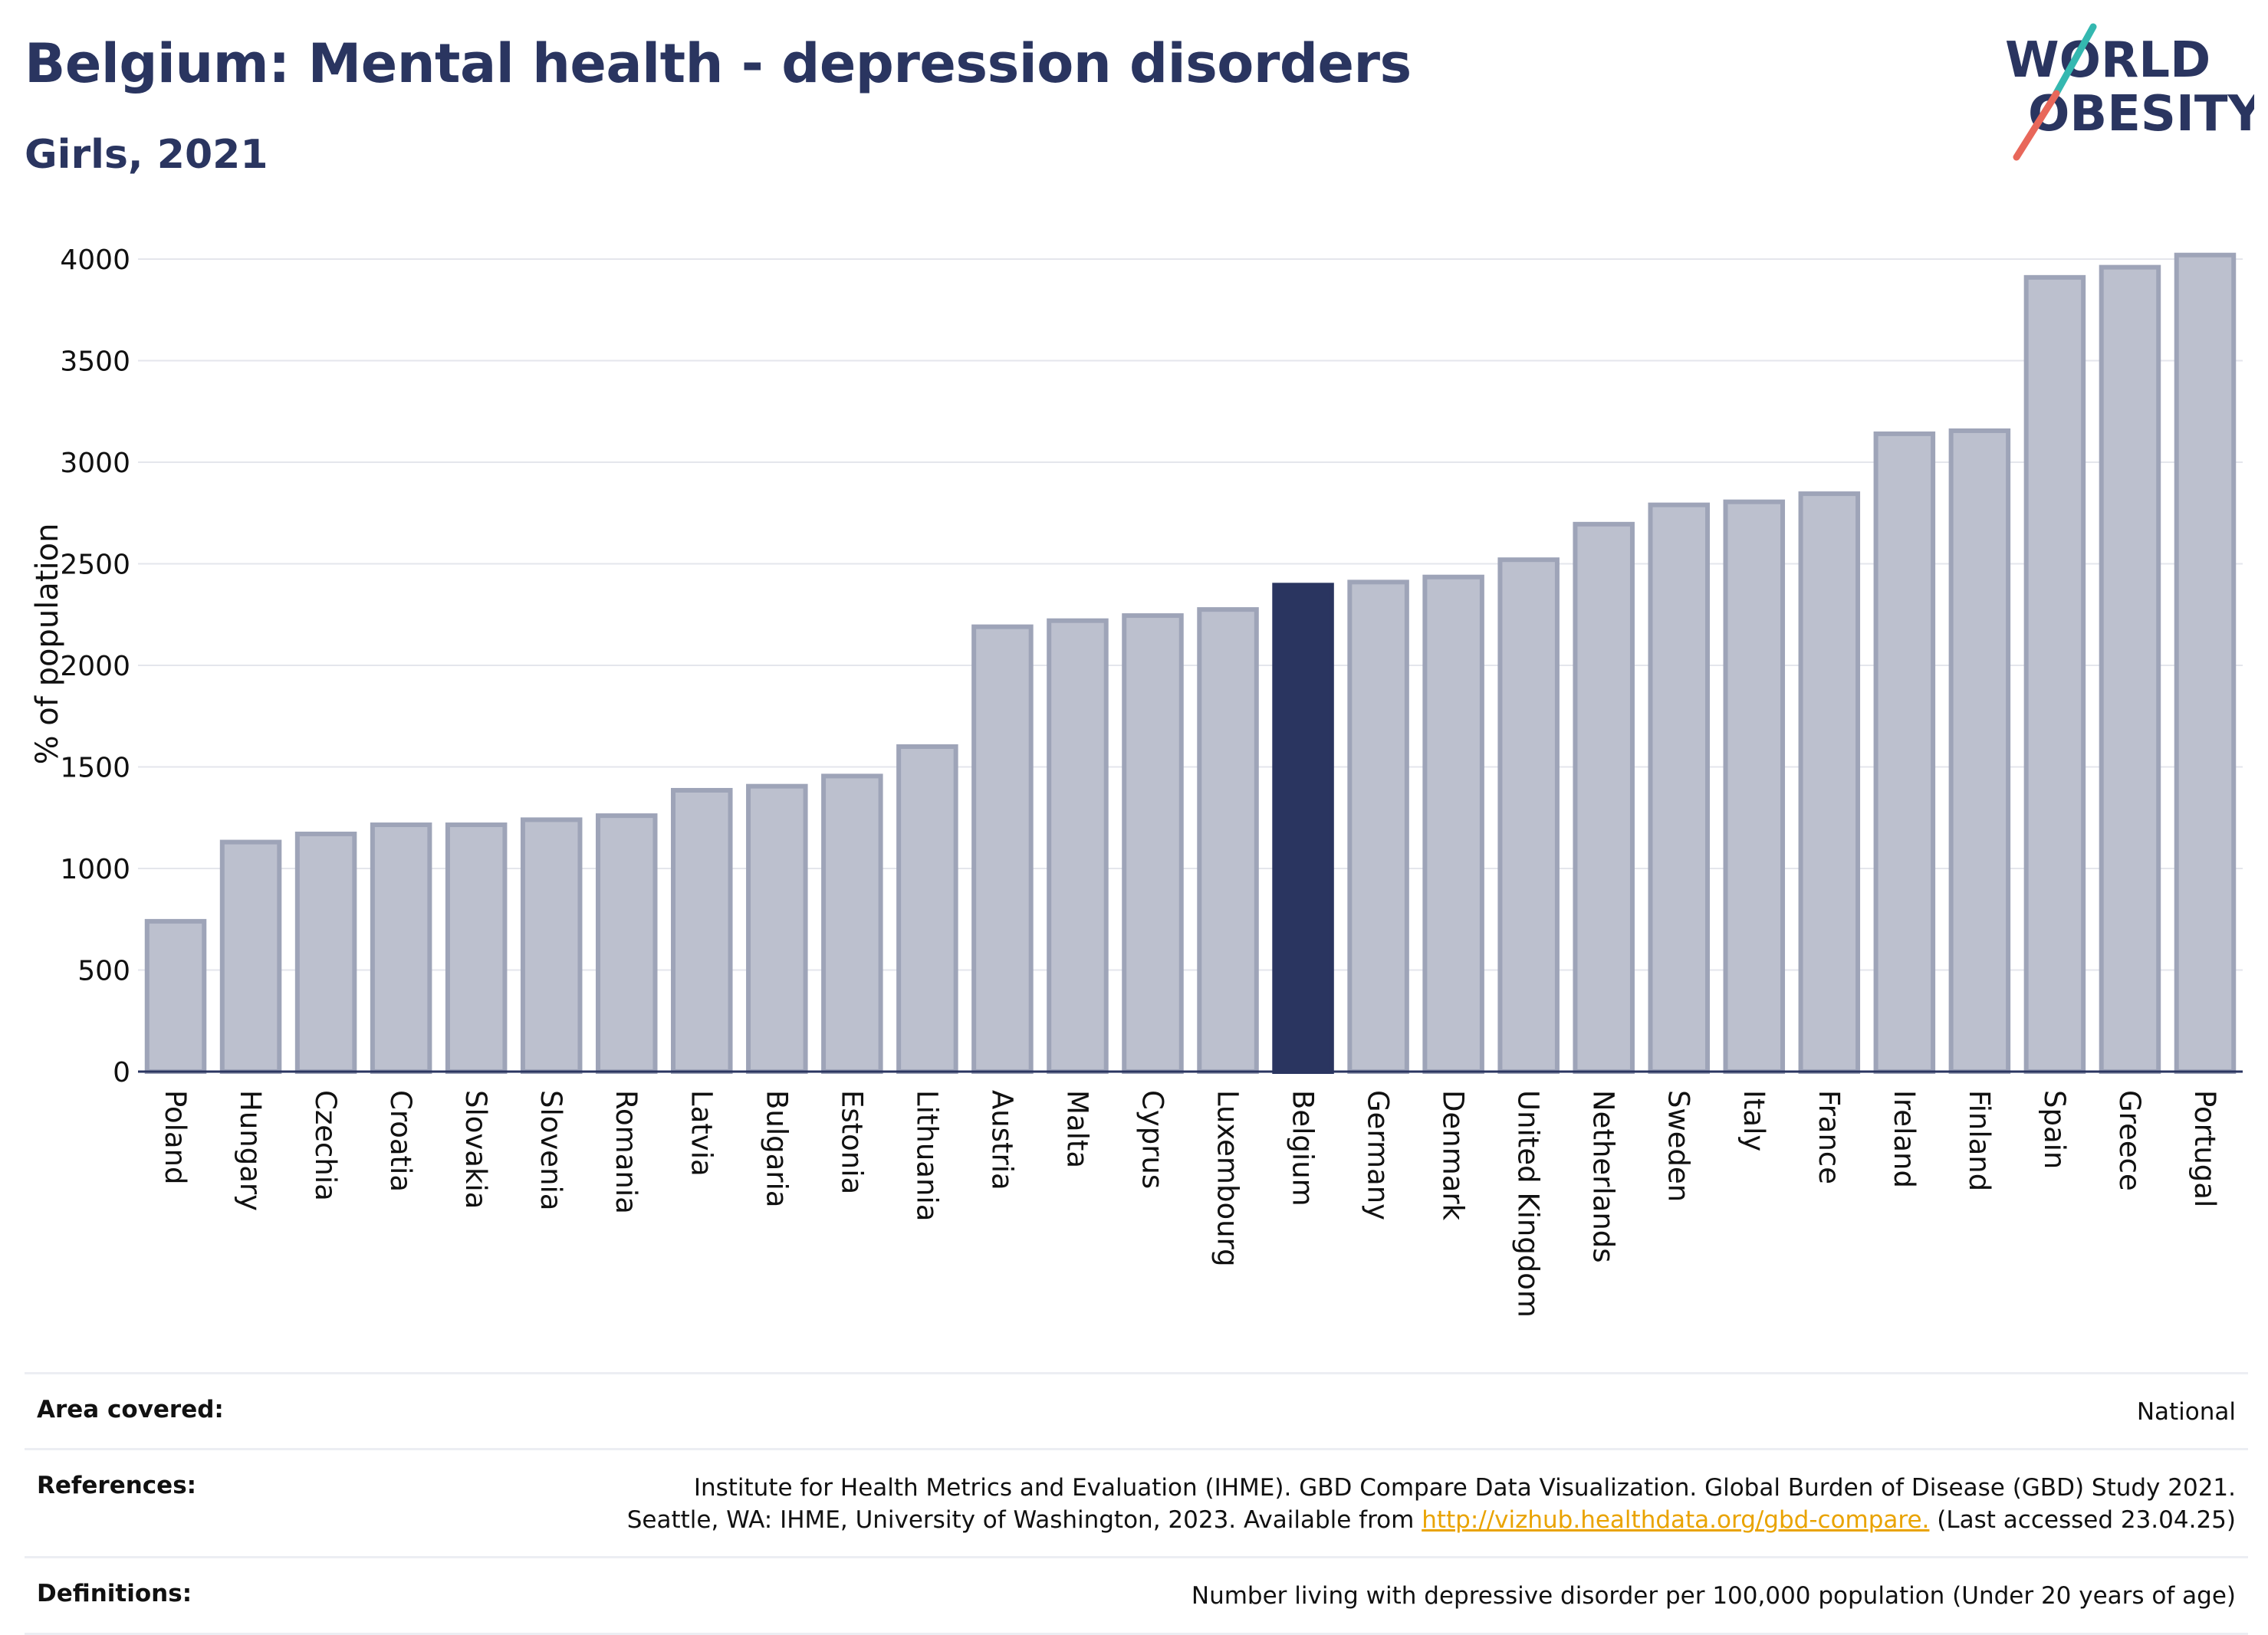 The height and width of the screenshot is (1635, 2268). I want to click on y-axis-label: % of population, so click(47, 644).